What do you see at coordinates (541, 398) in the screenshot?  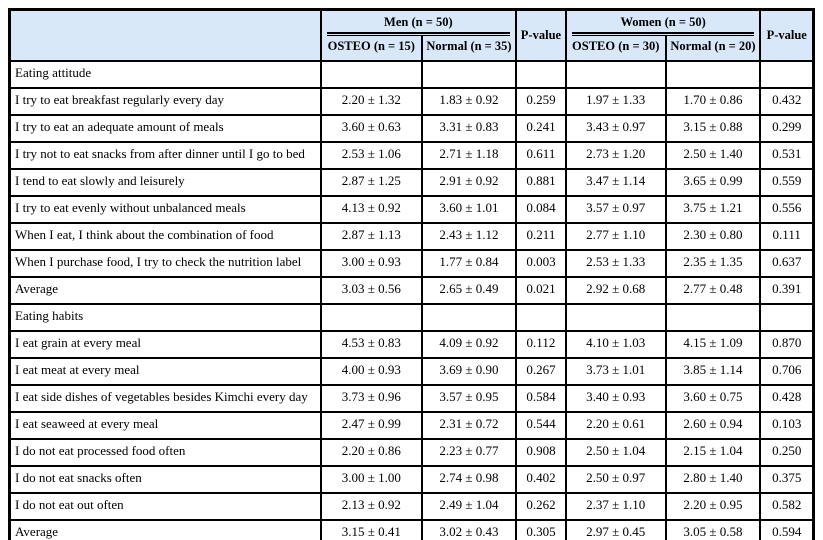 I see `pvalue-cell: 0.584` at bounding box center [541, 398].